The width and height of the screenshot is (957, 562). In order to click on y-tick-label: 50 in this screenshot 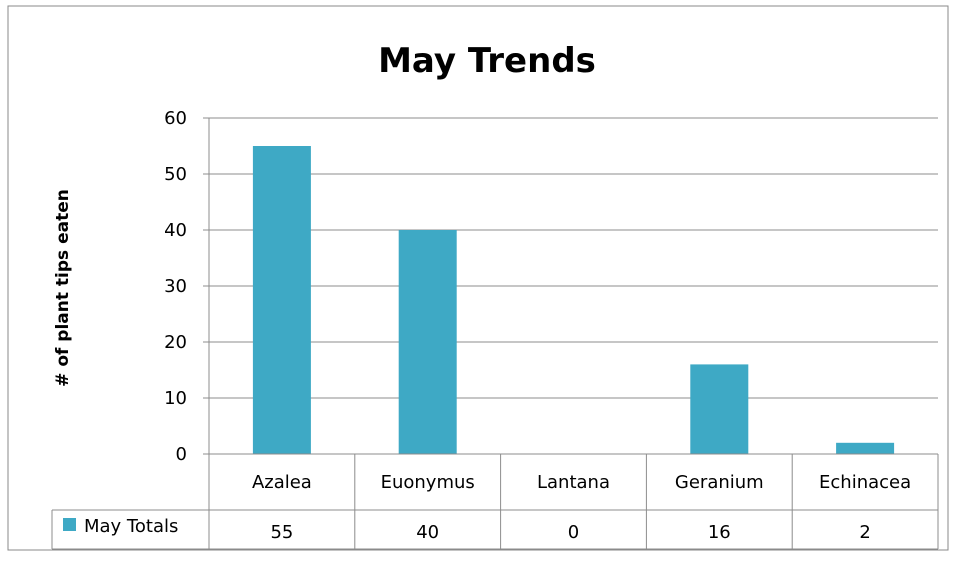, I will do `click(175, 174)`.